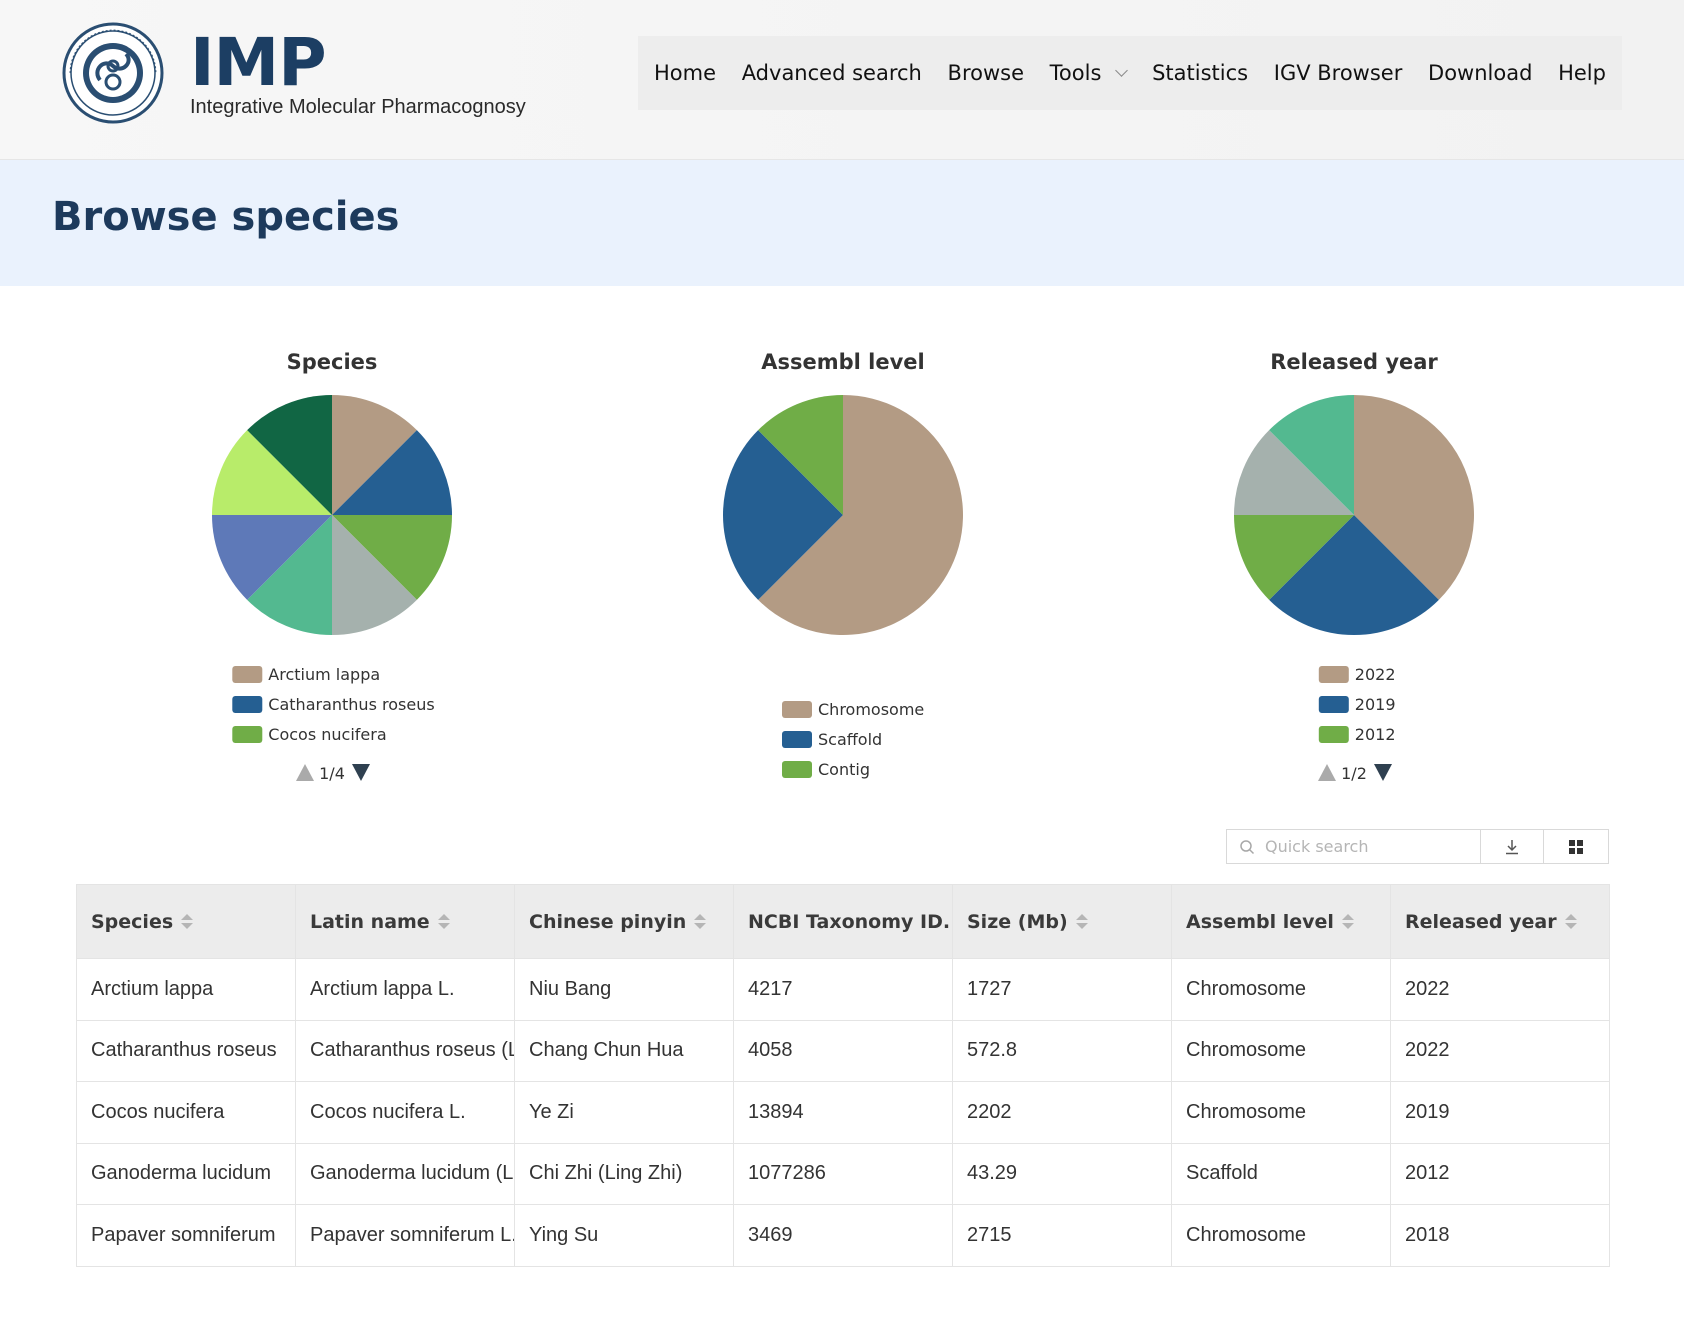 Image resolution: width=1684 pixels, height=1319 pixels. I want to click on species-link: Arctium lappa, so click(186, 989).